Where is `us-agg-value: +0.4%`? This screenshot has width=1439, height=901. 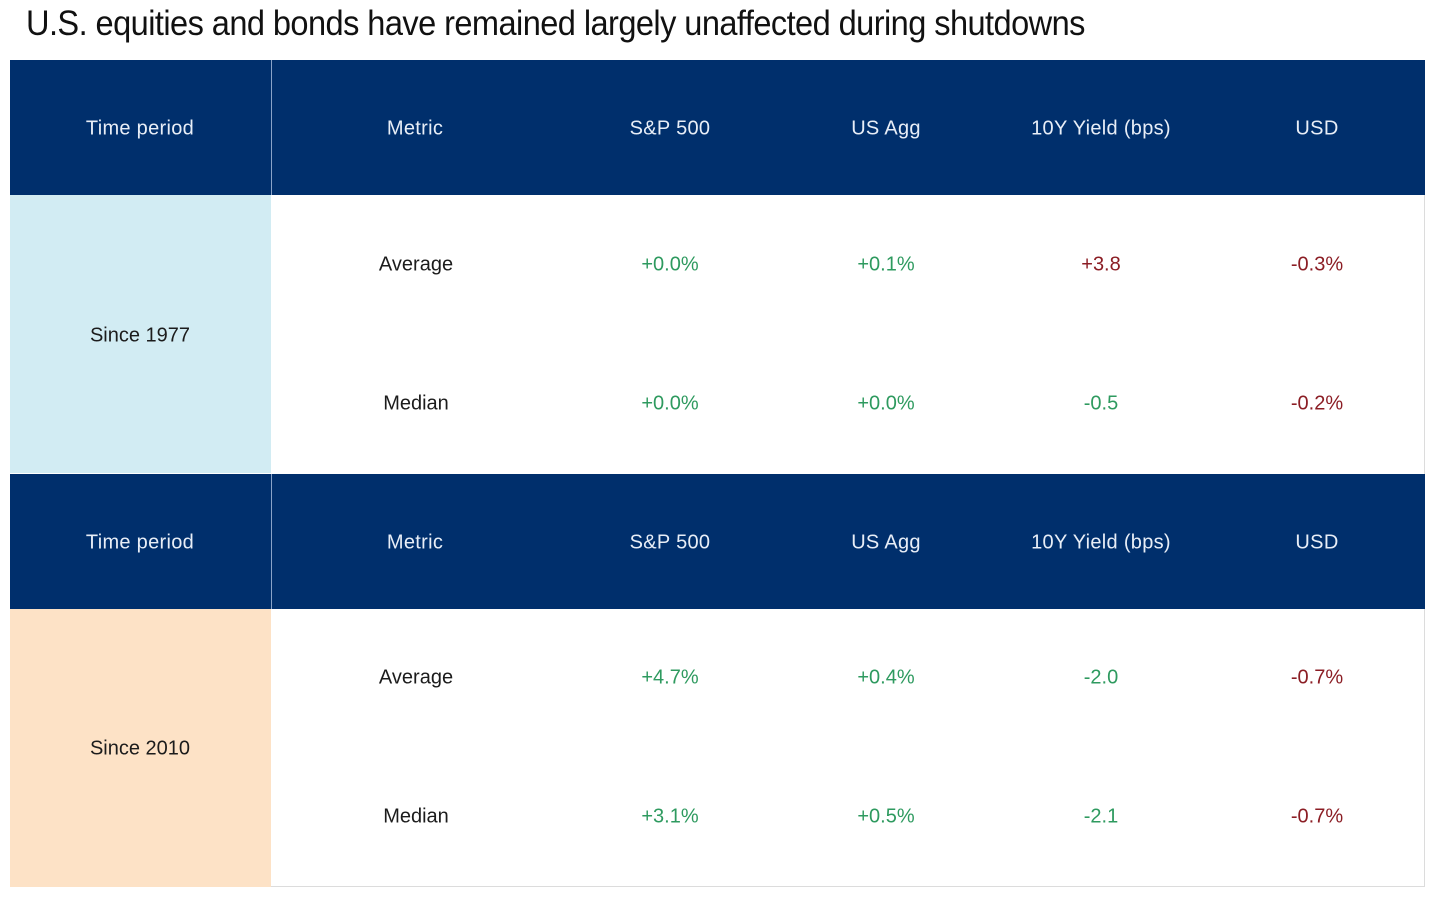 us-agg-value: +0.4% is located at coordinates (886, 677).